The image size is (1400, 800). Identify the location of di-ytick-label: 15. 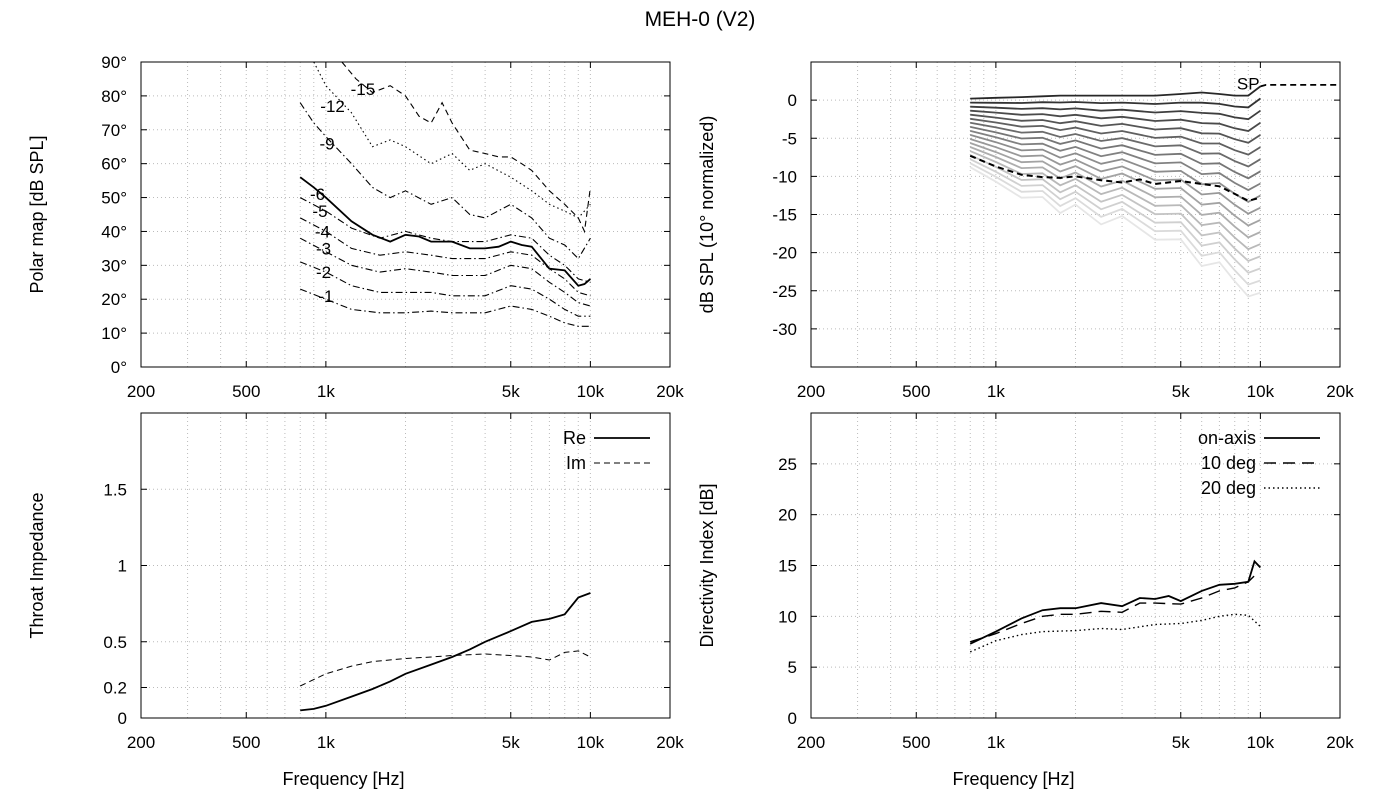
(787, 566).